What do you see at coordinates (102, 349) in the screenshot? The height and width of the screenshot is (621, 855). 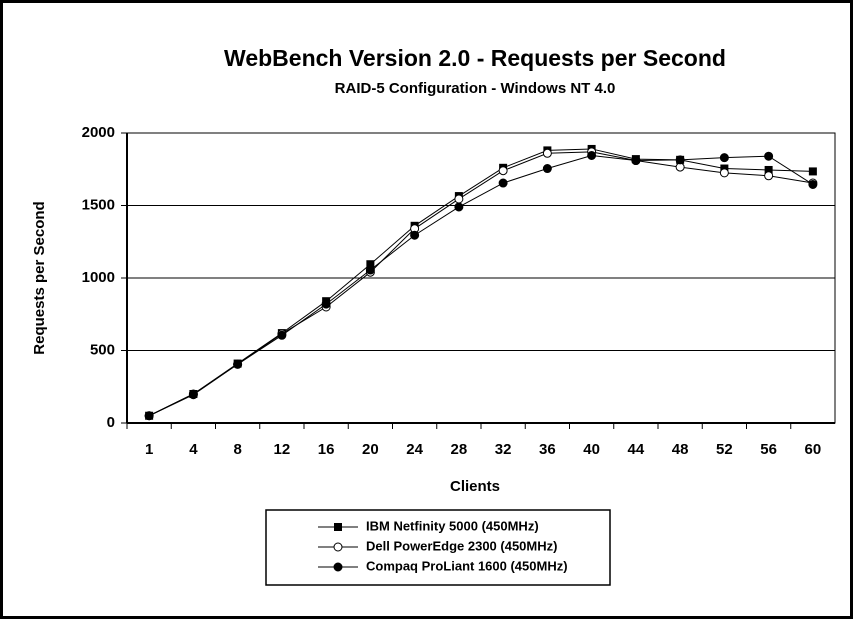 I see `y-tick-label: 500` at bounding box center [102, 349].